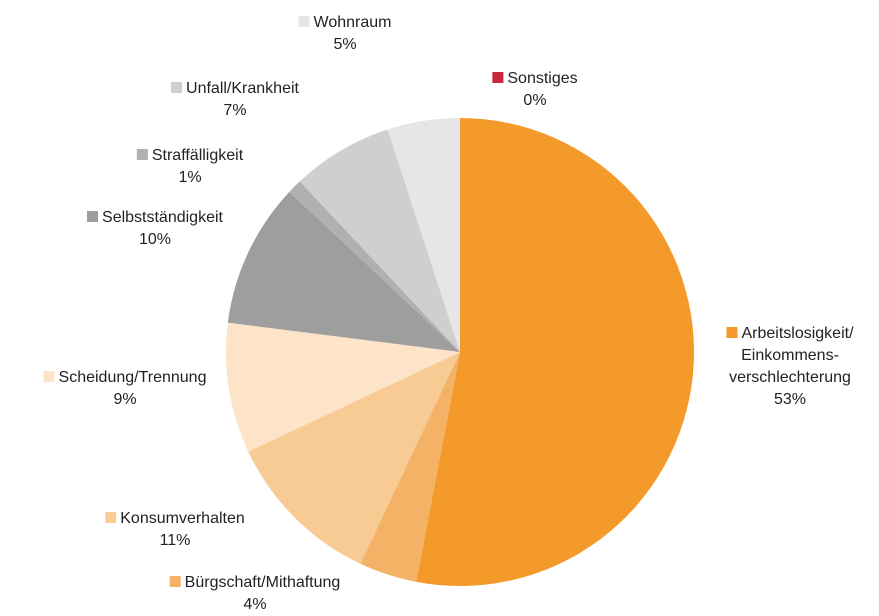  What do you see at coordinates (542, 78) in the screenshot?
I see `category-label: Sonstiges` at bounding box center [542, 78].